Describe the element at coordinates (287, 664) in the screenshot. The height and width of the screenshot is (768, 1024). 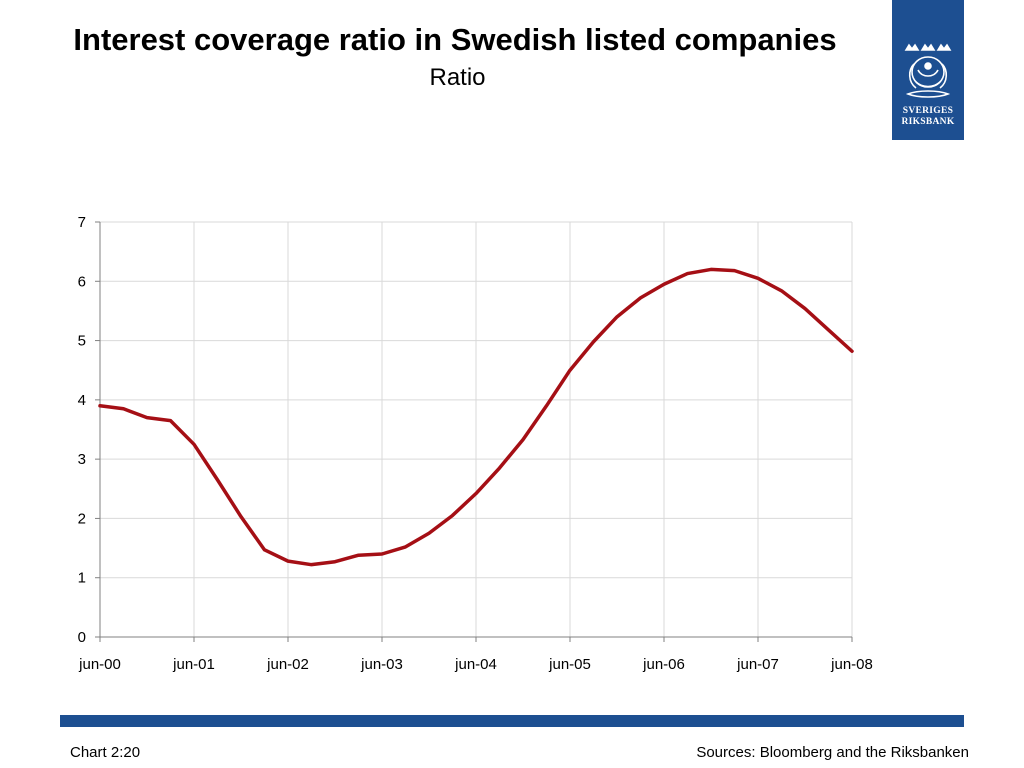
I see `x-tick-label: jun-02` at that location.